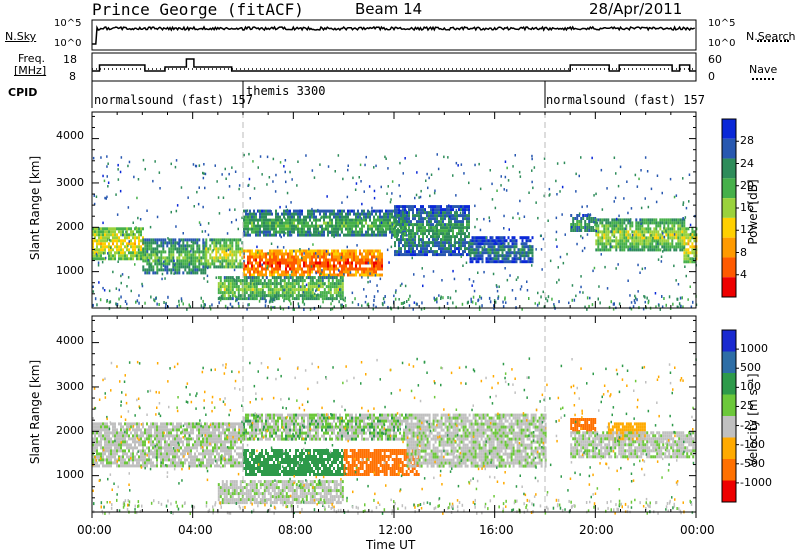  What do you see at coordinates (743, 274) in the screenshot?
I see `power-cbar-tick-6: 4` at bounding box center [743, 274].